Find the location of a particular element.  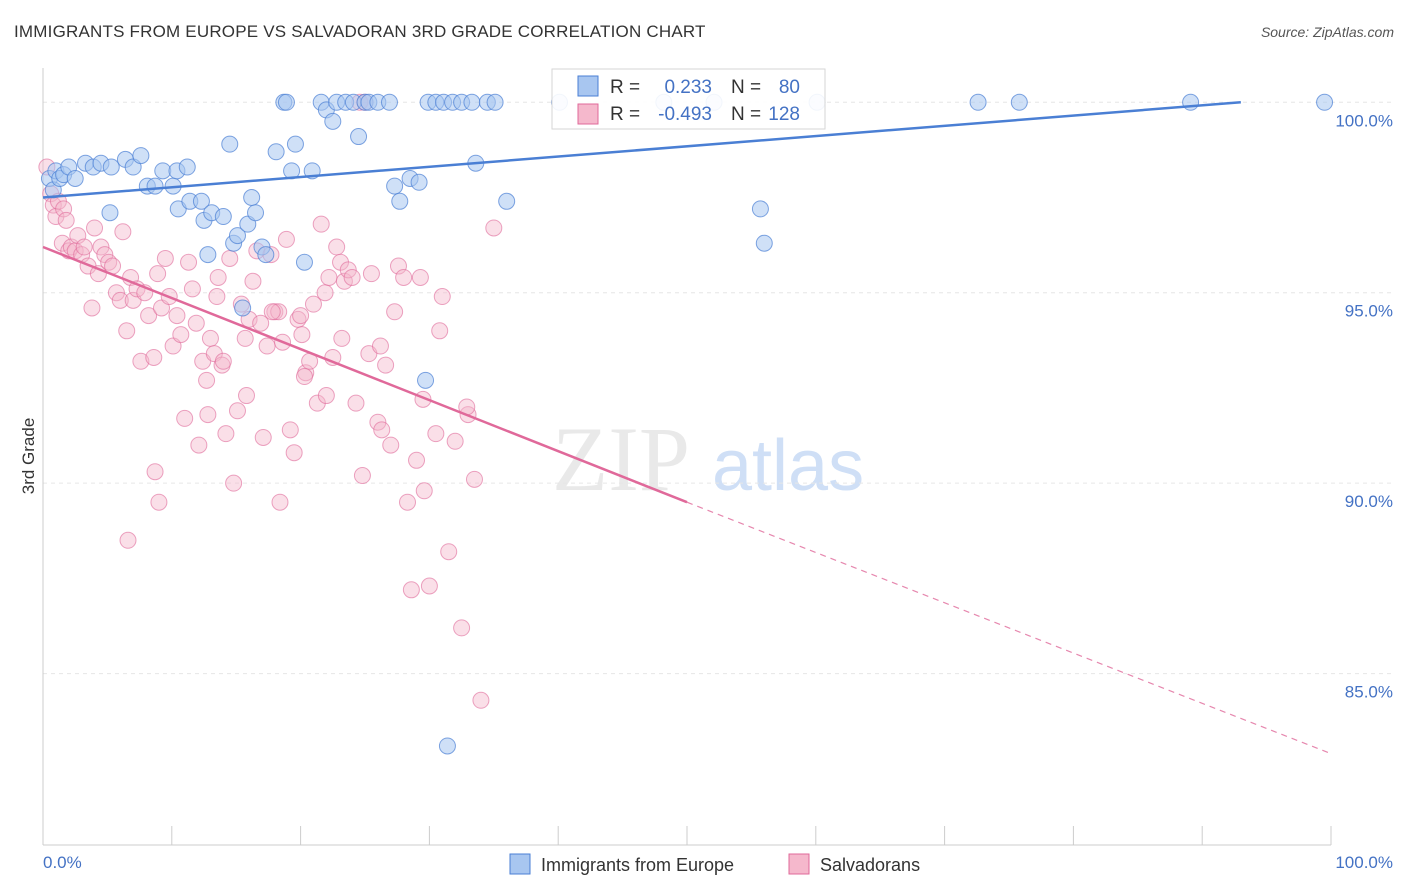

legend-swatch-europe is located at coordinates (520, 864).